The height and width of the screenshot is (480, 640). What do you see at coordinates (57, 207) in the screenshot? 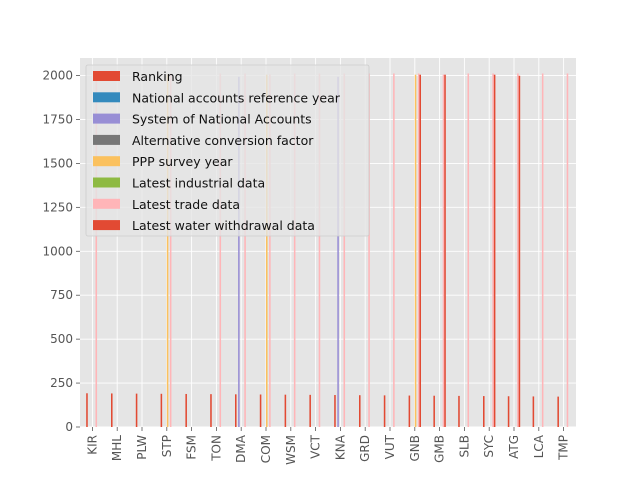
I see `y-tick-label: 1250` at bounding box center [57, 207].